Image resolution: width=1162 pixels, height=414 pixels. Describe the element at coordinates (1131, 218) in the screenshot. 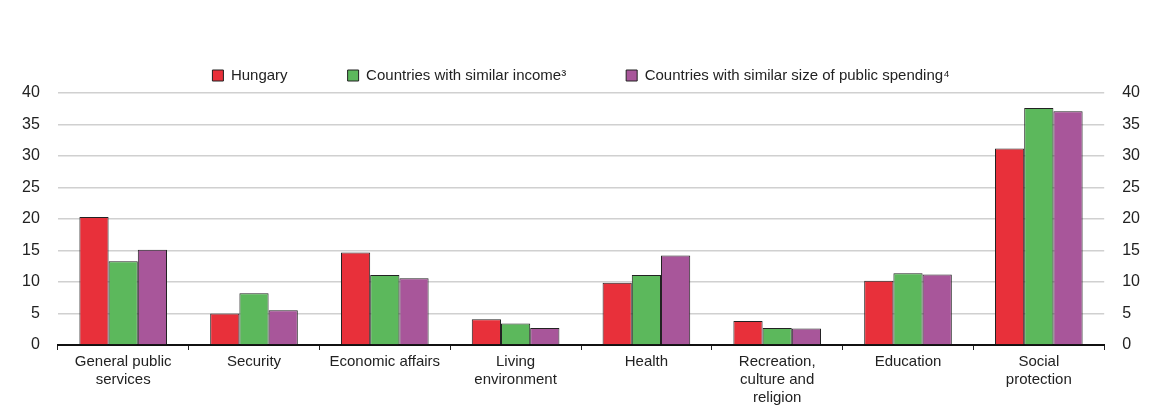

I see `y2-tick-label: 20` at that location.